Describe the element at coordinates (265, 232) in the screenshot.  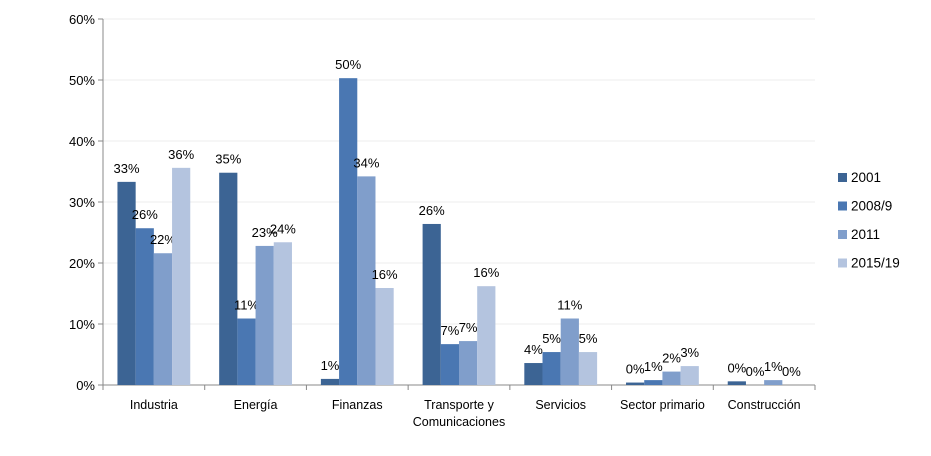
I see `data-label: 23%` at that location.